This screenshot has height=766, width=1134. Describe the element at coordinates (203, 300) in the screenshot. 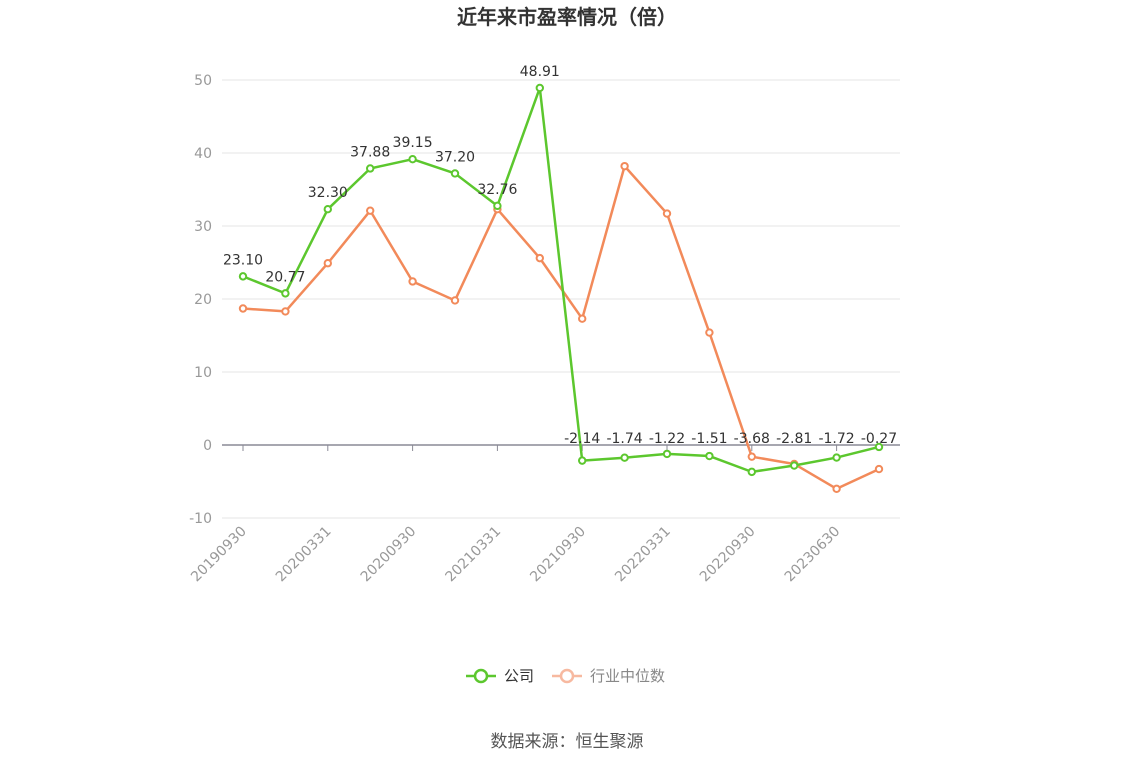

I see `y-tick-label: 20` at that location.